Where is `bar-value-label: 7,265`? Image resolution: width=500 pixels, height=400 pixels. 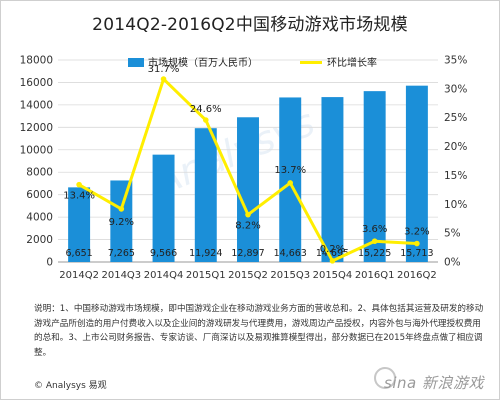
bar-value-label: 7,265 is located at coordinates (121, 253).